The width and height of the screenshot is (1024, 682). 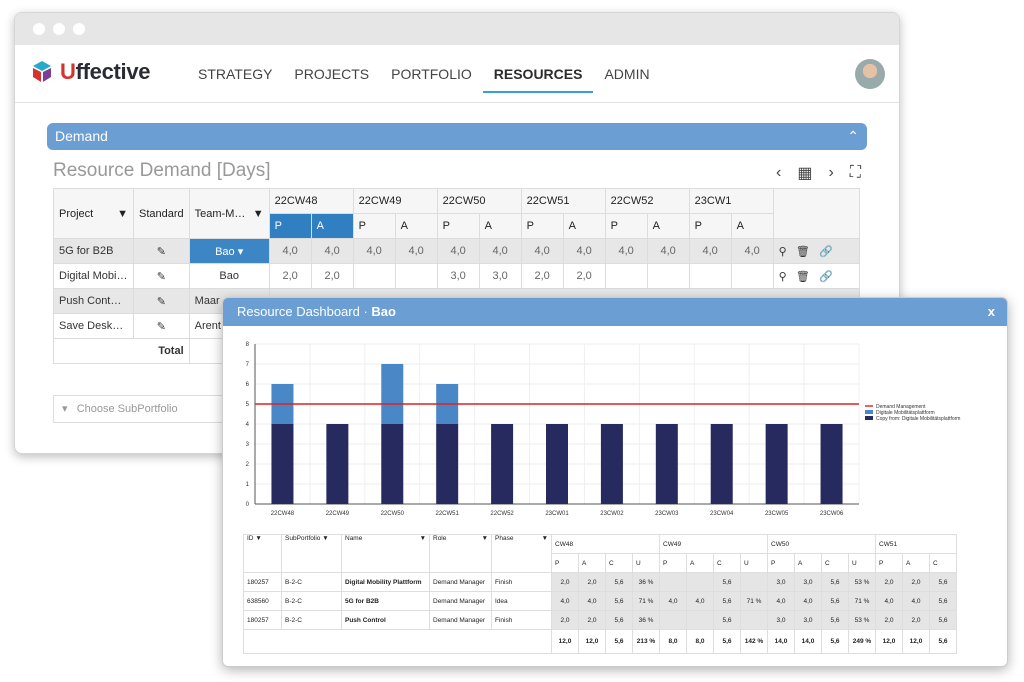 What do you see at coordinates (779, 172) in the screenshot?
I see `chevron-left-icon: ‹` at bounding box center [779, 172].